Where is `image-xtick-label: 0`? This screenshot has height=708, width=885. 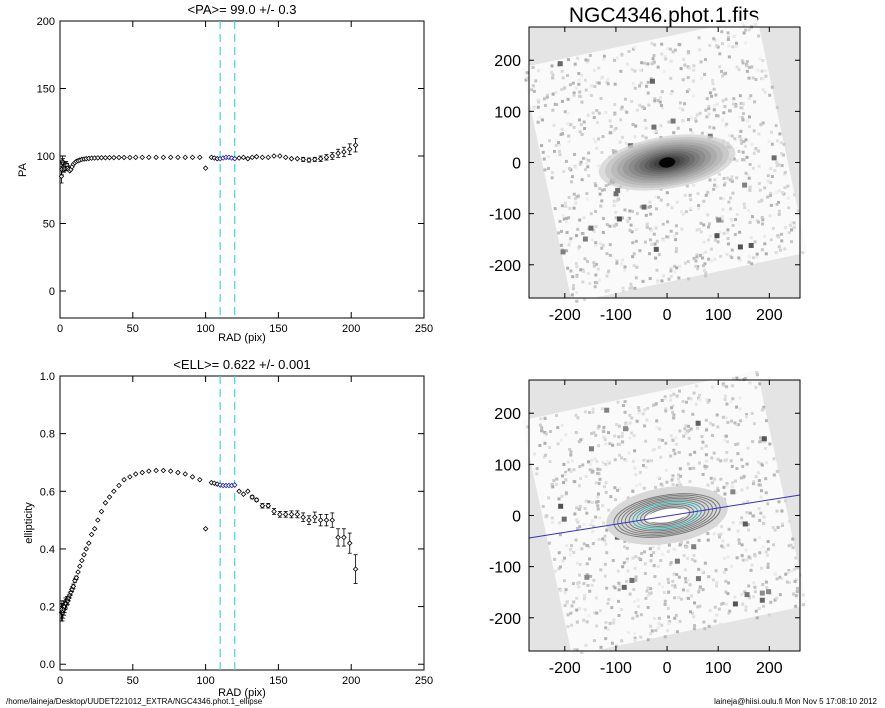 image-xtick-label: 0 is located at coordinates (667, 668).